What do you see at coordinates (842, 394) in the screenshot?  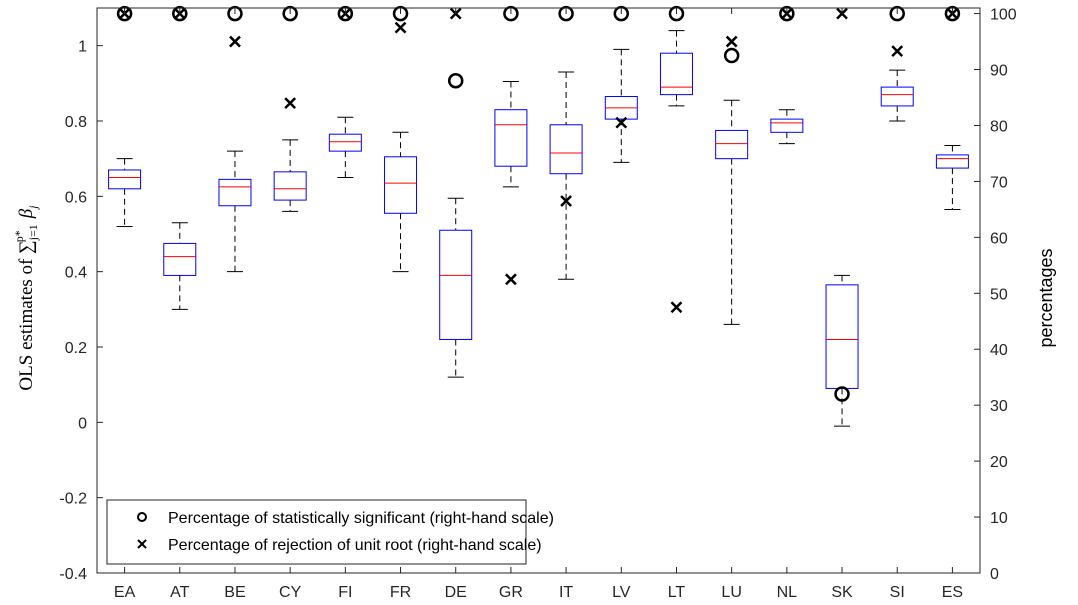 I see `significant-point-sk` at bounding box center [842, 394].